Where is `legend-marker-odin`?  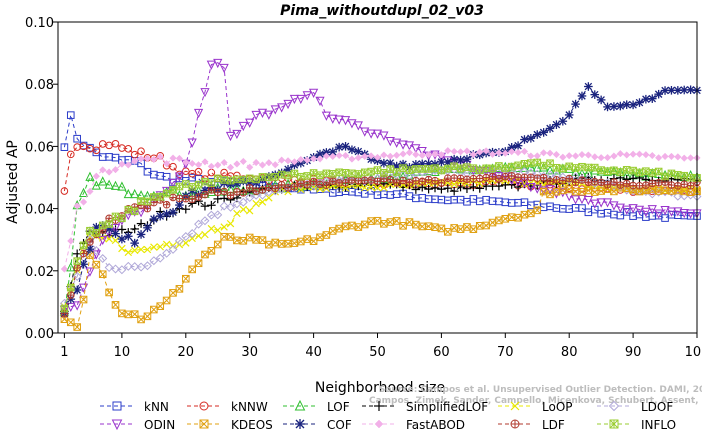
legend-marker-odin is located at coordinates (117, 425).